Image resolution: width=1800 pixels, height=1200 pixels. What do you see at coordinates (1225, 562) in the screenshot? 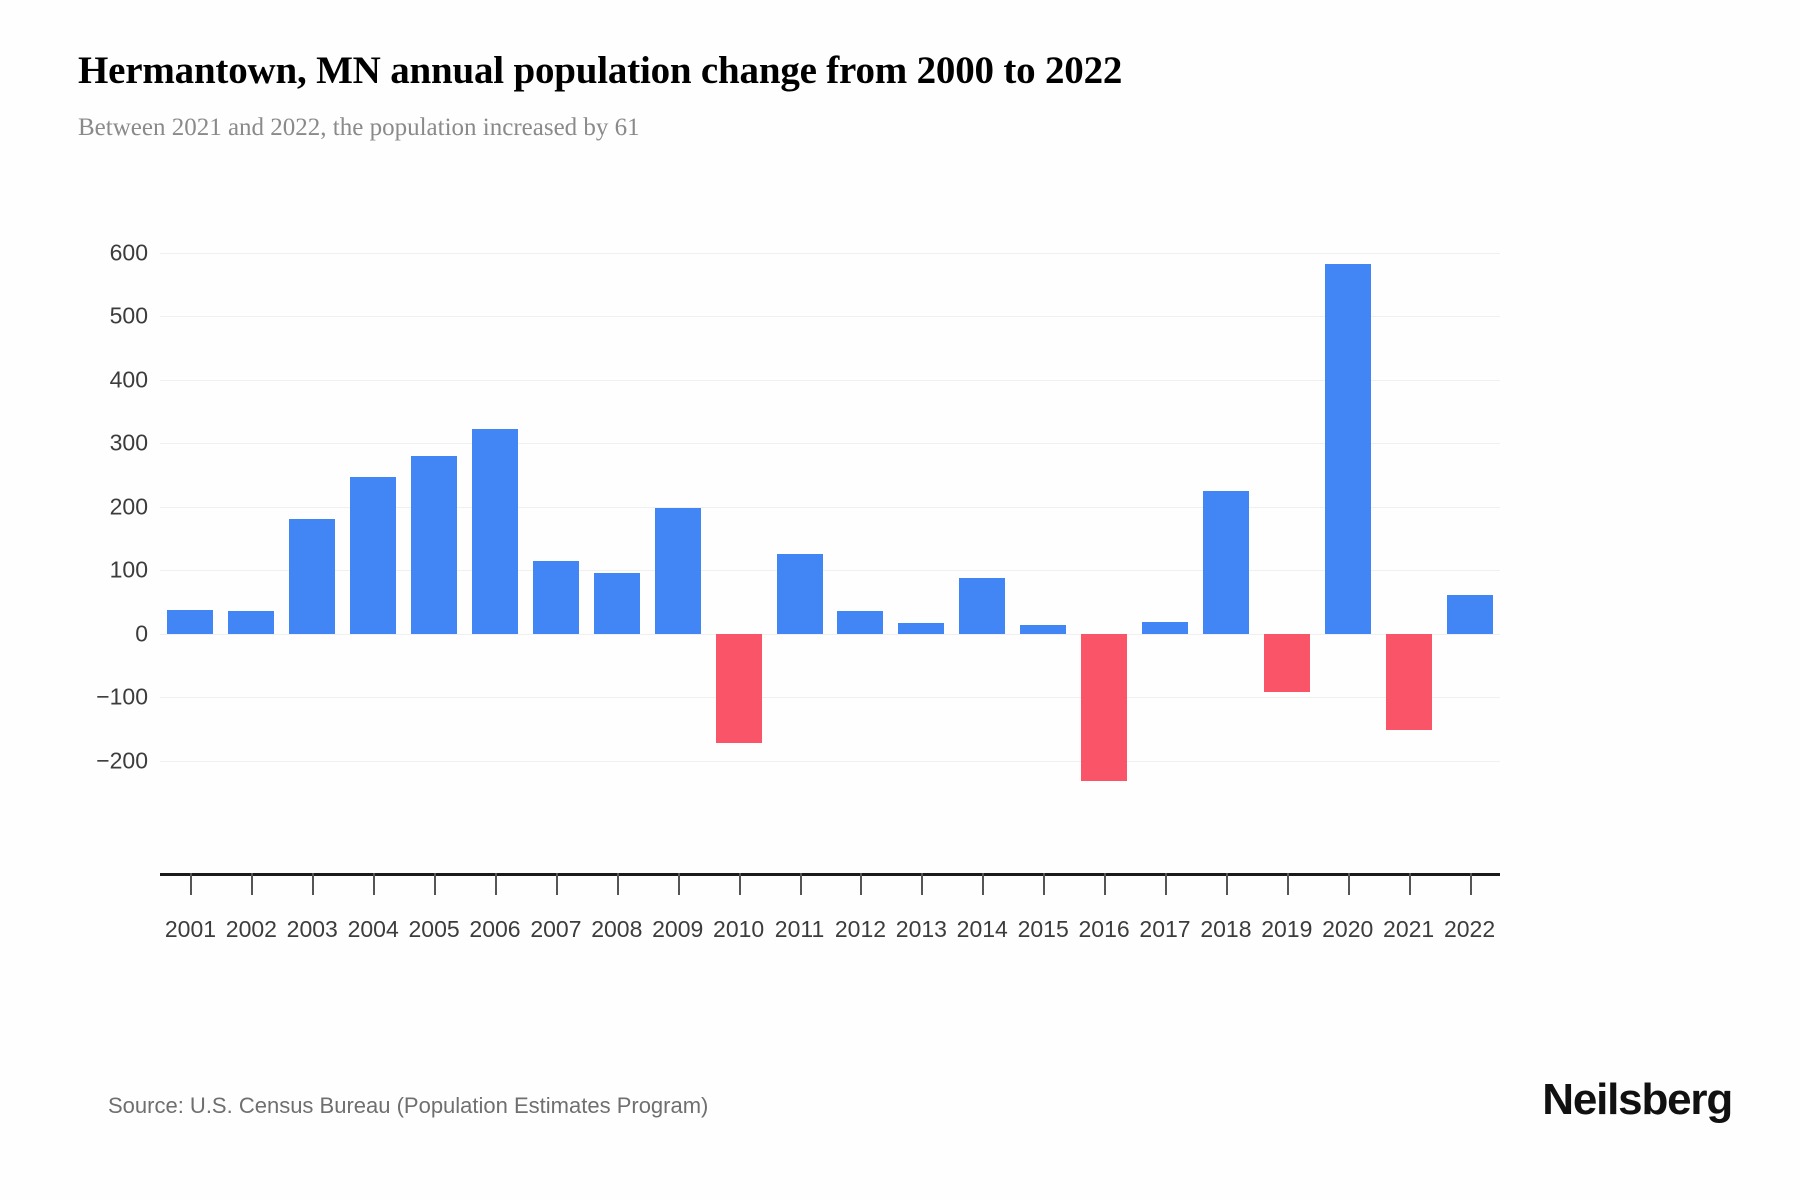
I see `bar-2018` at bounding box center [1225, 562].